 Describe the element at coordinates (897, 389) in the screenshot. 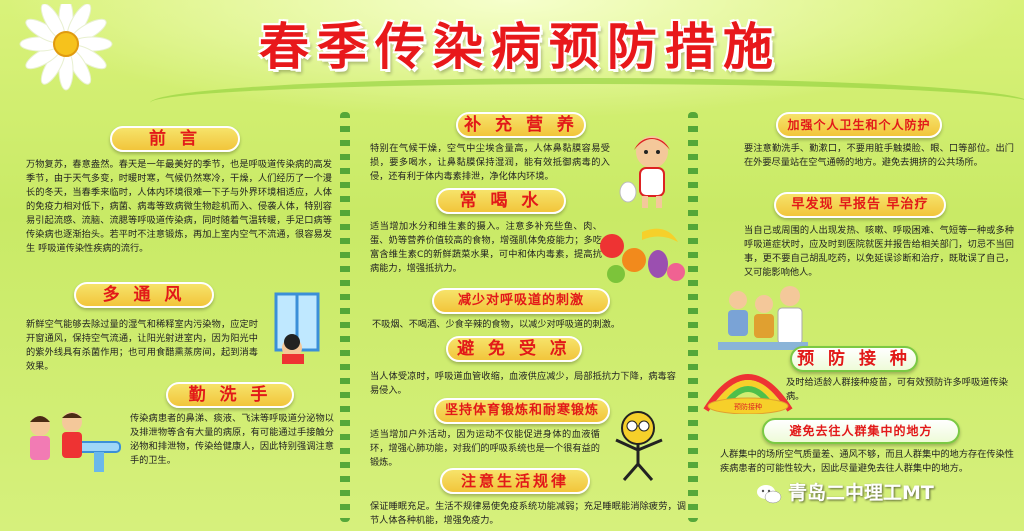

I see `text-vaccine: 及时给适龄人群接种疫苗，可有效预防许多呼吸道传染病。` at that location.